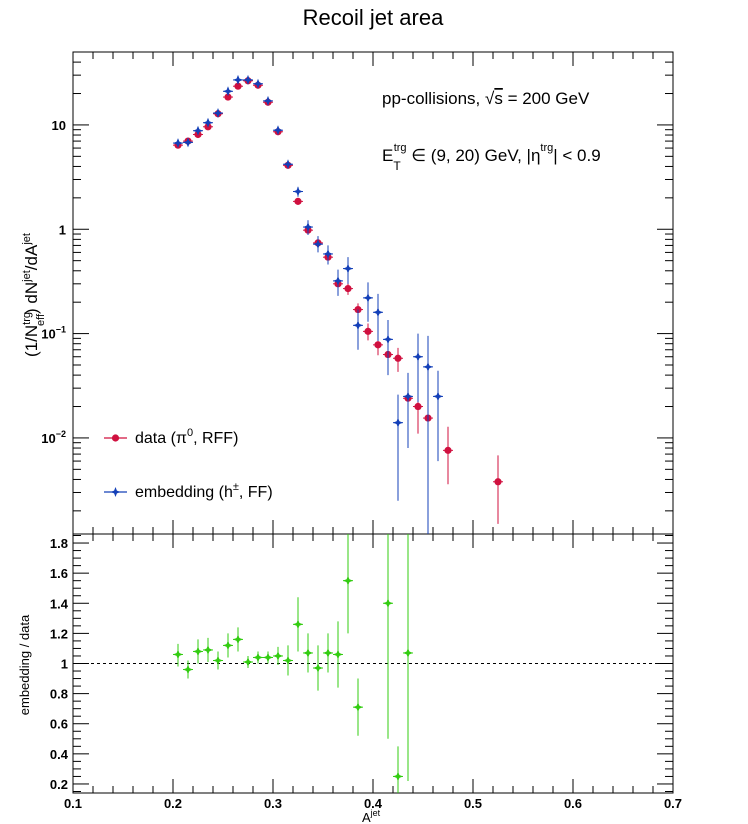 The image size is (748, 824). What do you see at coordinates (59, 603) in the screenshot?
I see `ratio-y-tick-label: 1.4` at bounding box center [59, 603].